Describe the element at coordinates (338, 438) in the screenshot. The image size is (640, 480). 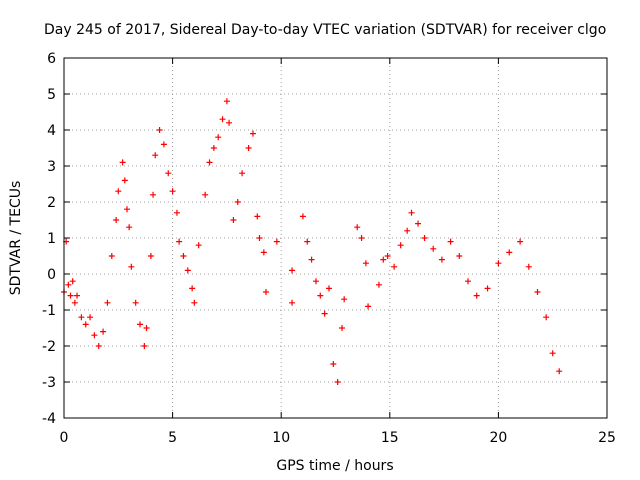
I see `x-tick-labels: 0 5 10 15 20 25` at that location.